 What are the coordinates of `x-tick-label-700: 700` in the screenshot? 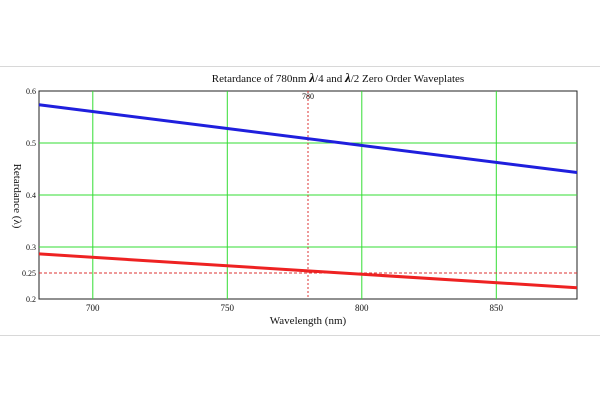 It's located at (93, 308).